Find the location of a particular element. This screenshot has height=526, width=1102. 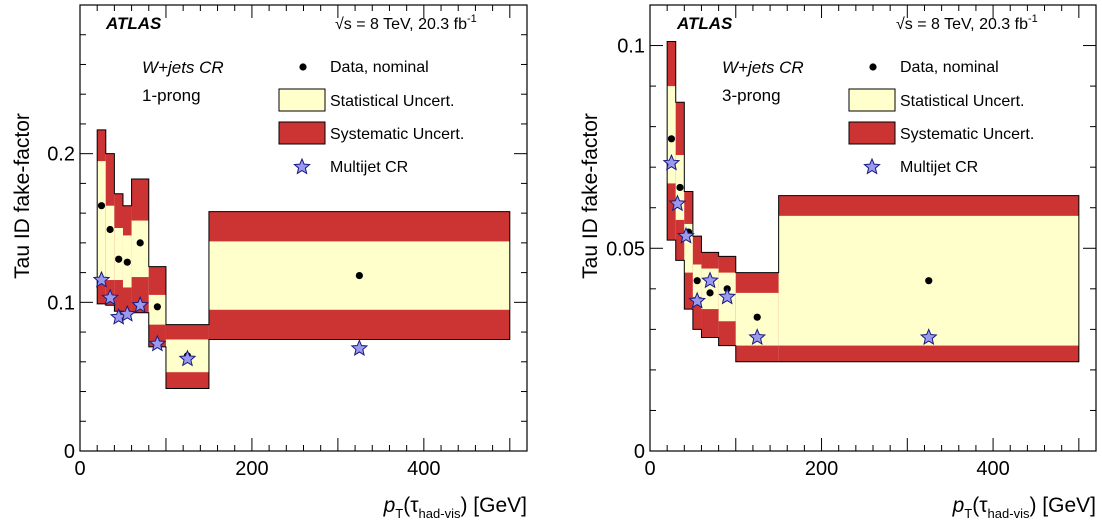

prong-label: 3-prong is located at coordinates (751, 95).